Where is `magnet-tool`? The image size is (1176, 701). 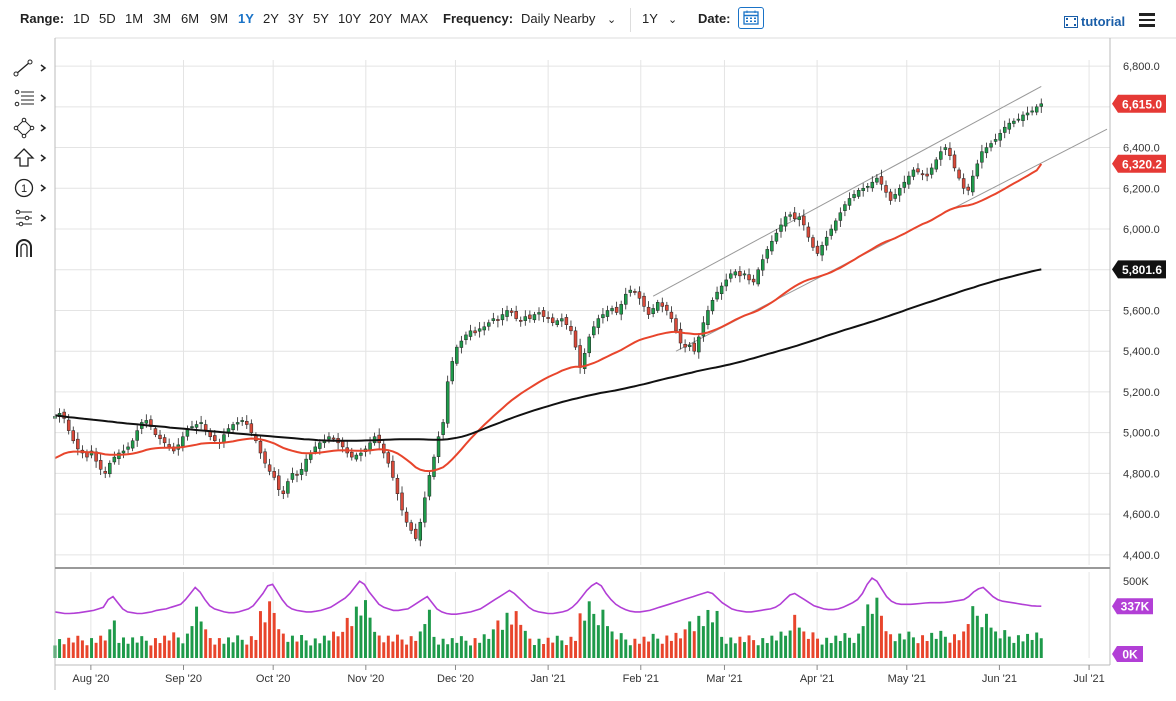
magnet-tool is located at coordinates (30, 248).